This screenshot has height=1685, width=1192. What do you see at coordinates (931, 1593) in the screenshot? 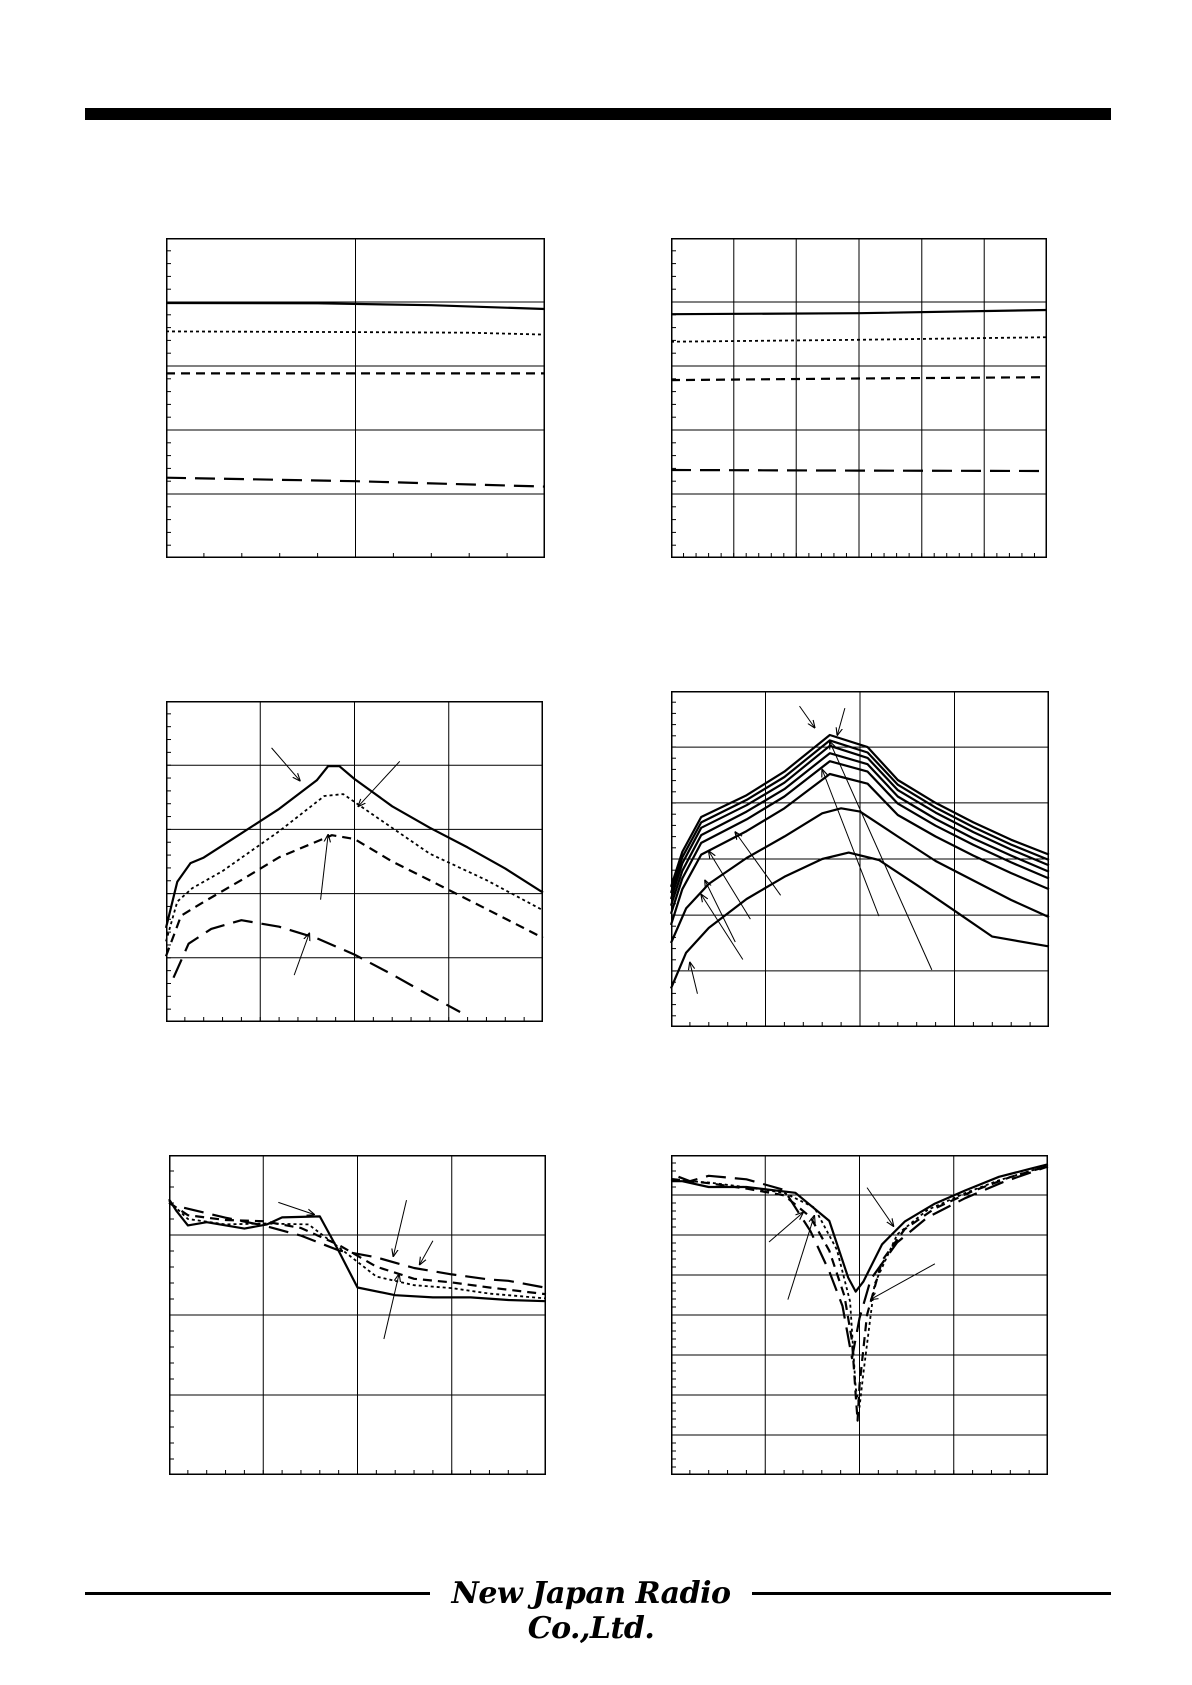
I see `footer-rule-right` at bounding box center [931, 1593].